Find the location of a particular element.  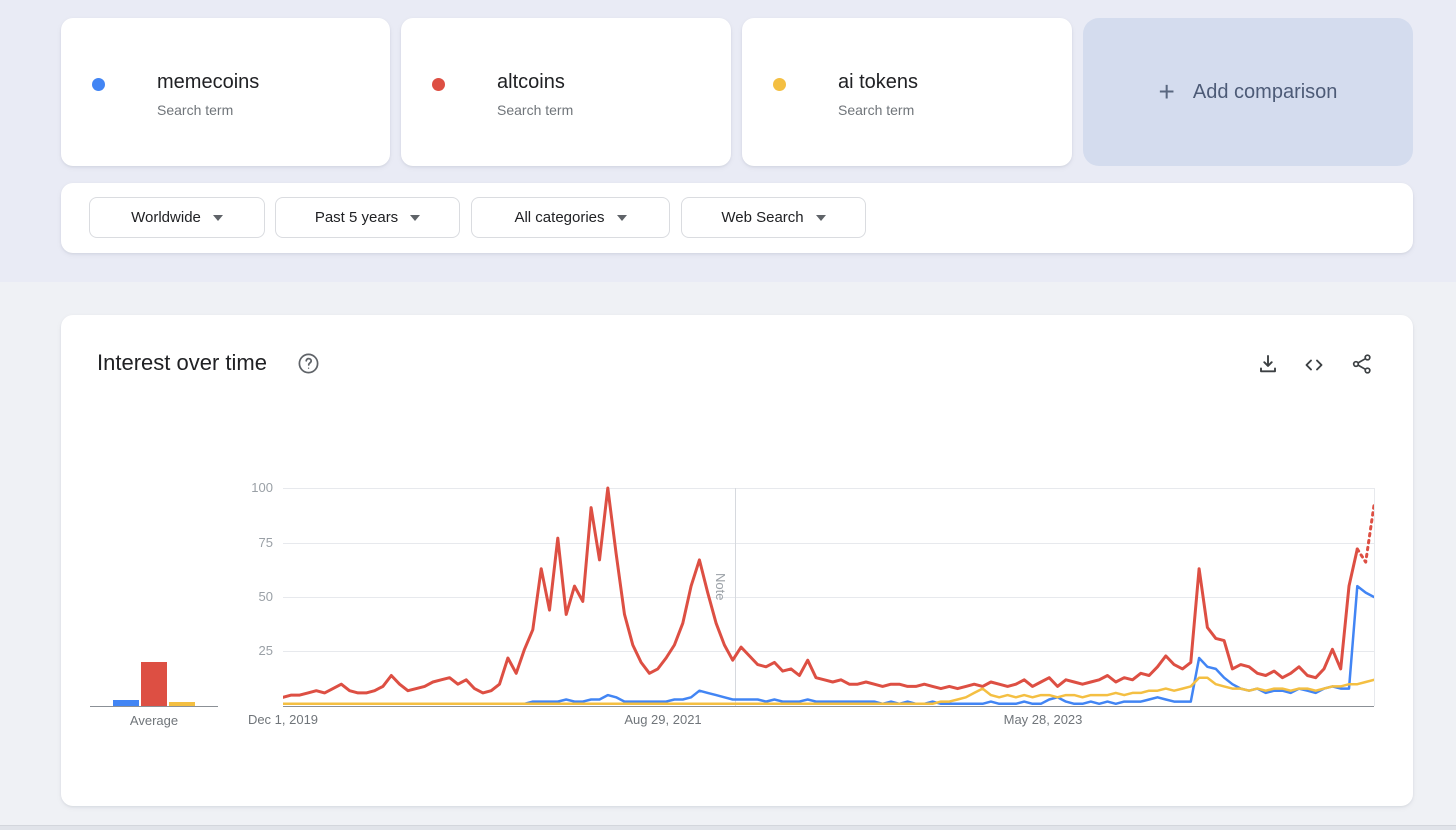

note-marker-label: Note is located at coordinates (720, 587).